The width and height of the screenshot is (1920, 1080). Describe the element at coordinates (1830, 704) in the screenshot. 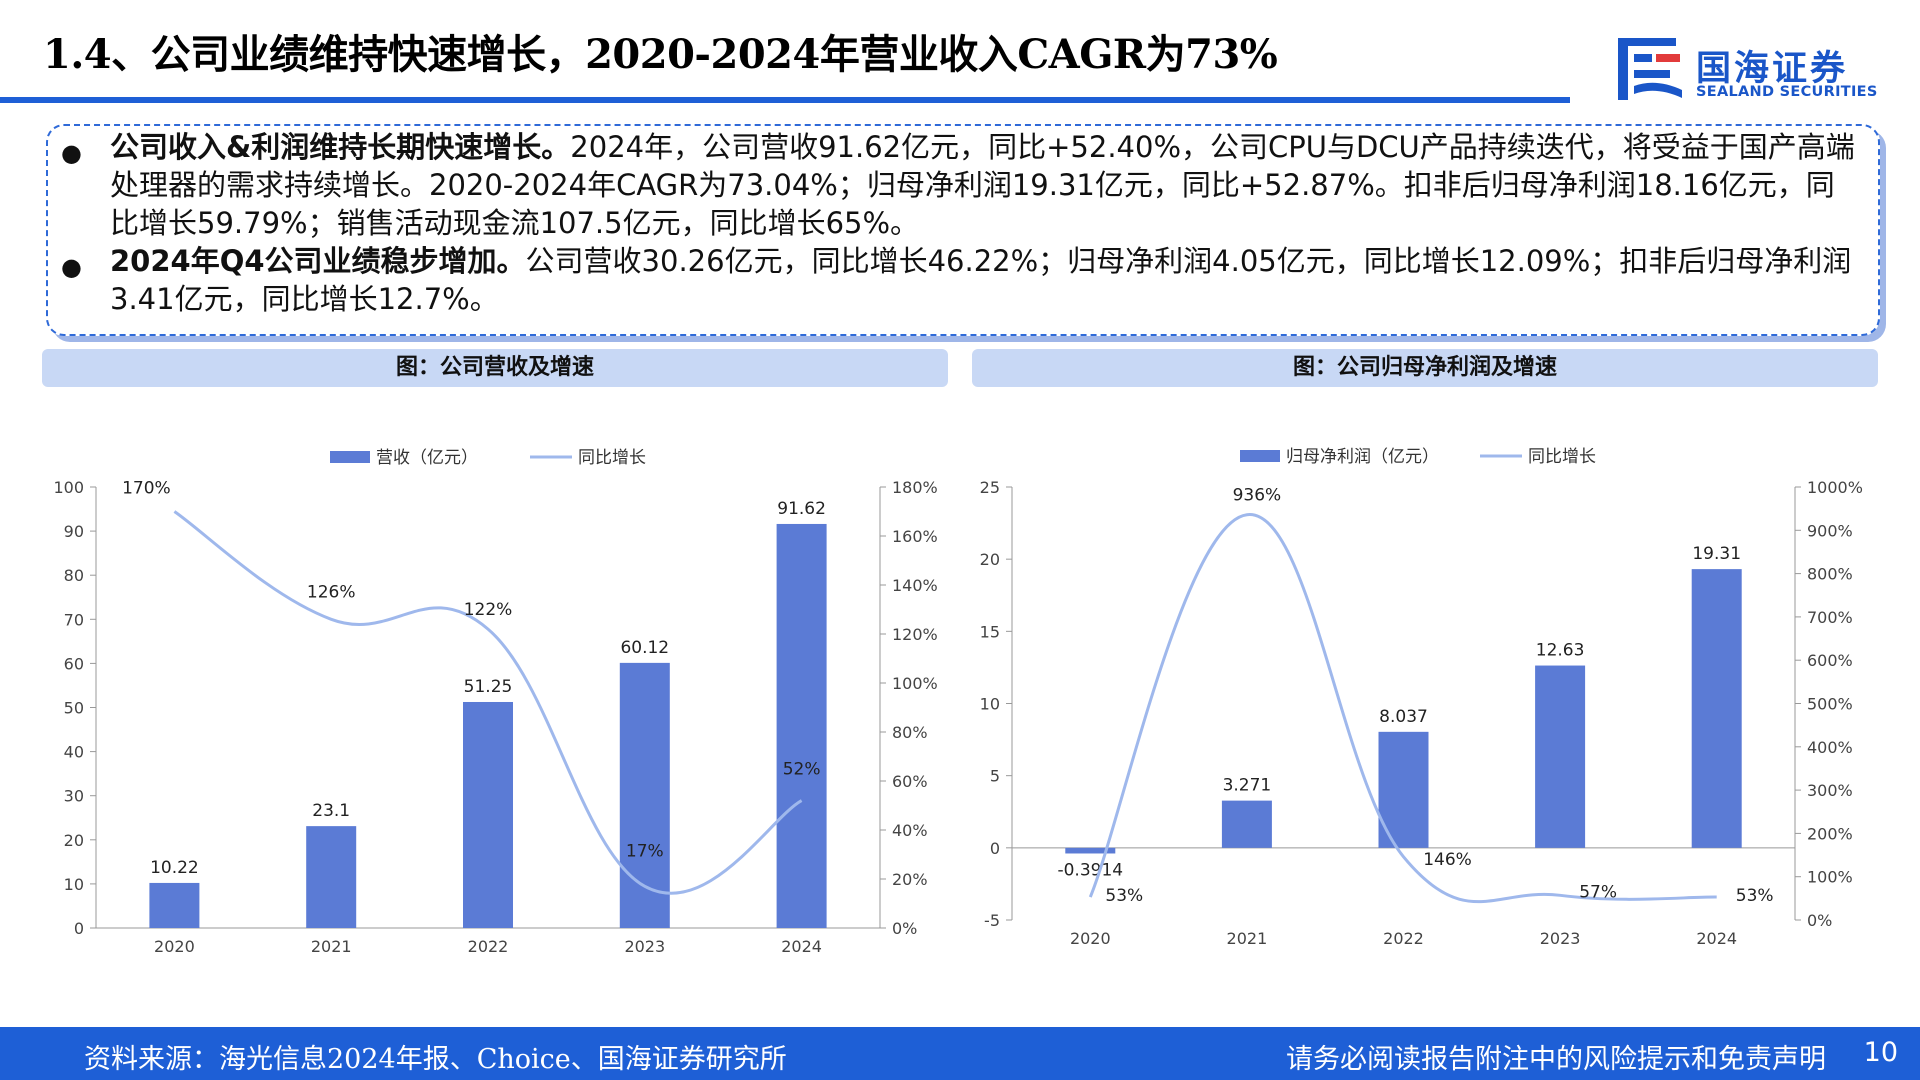

I see `y2-tick-label: 500%` at that location.